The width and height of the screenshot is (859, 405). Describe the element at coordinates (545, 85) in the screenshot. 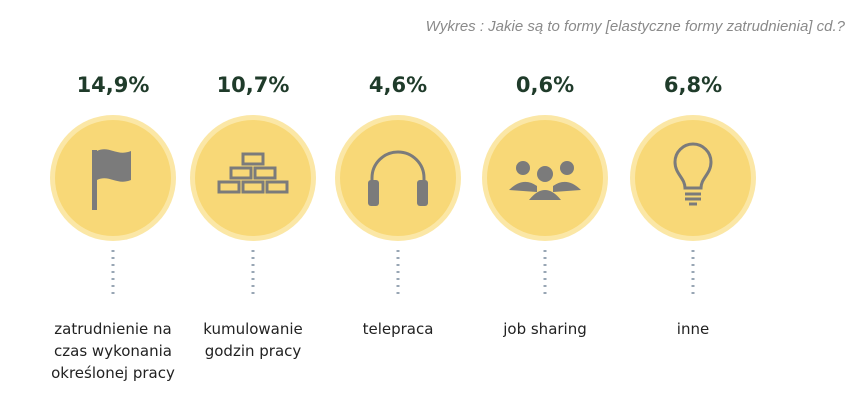

I see `value-label: 0,6%` at that location.